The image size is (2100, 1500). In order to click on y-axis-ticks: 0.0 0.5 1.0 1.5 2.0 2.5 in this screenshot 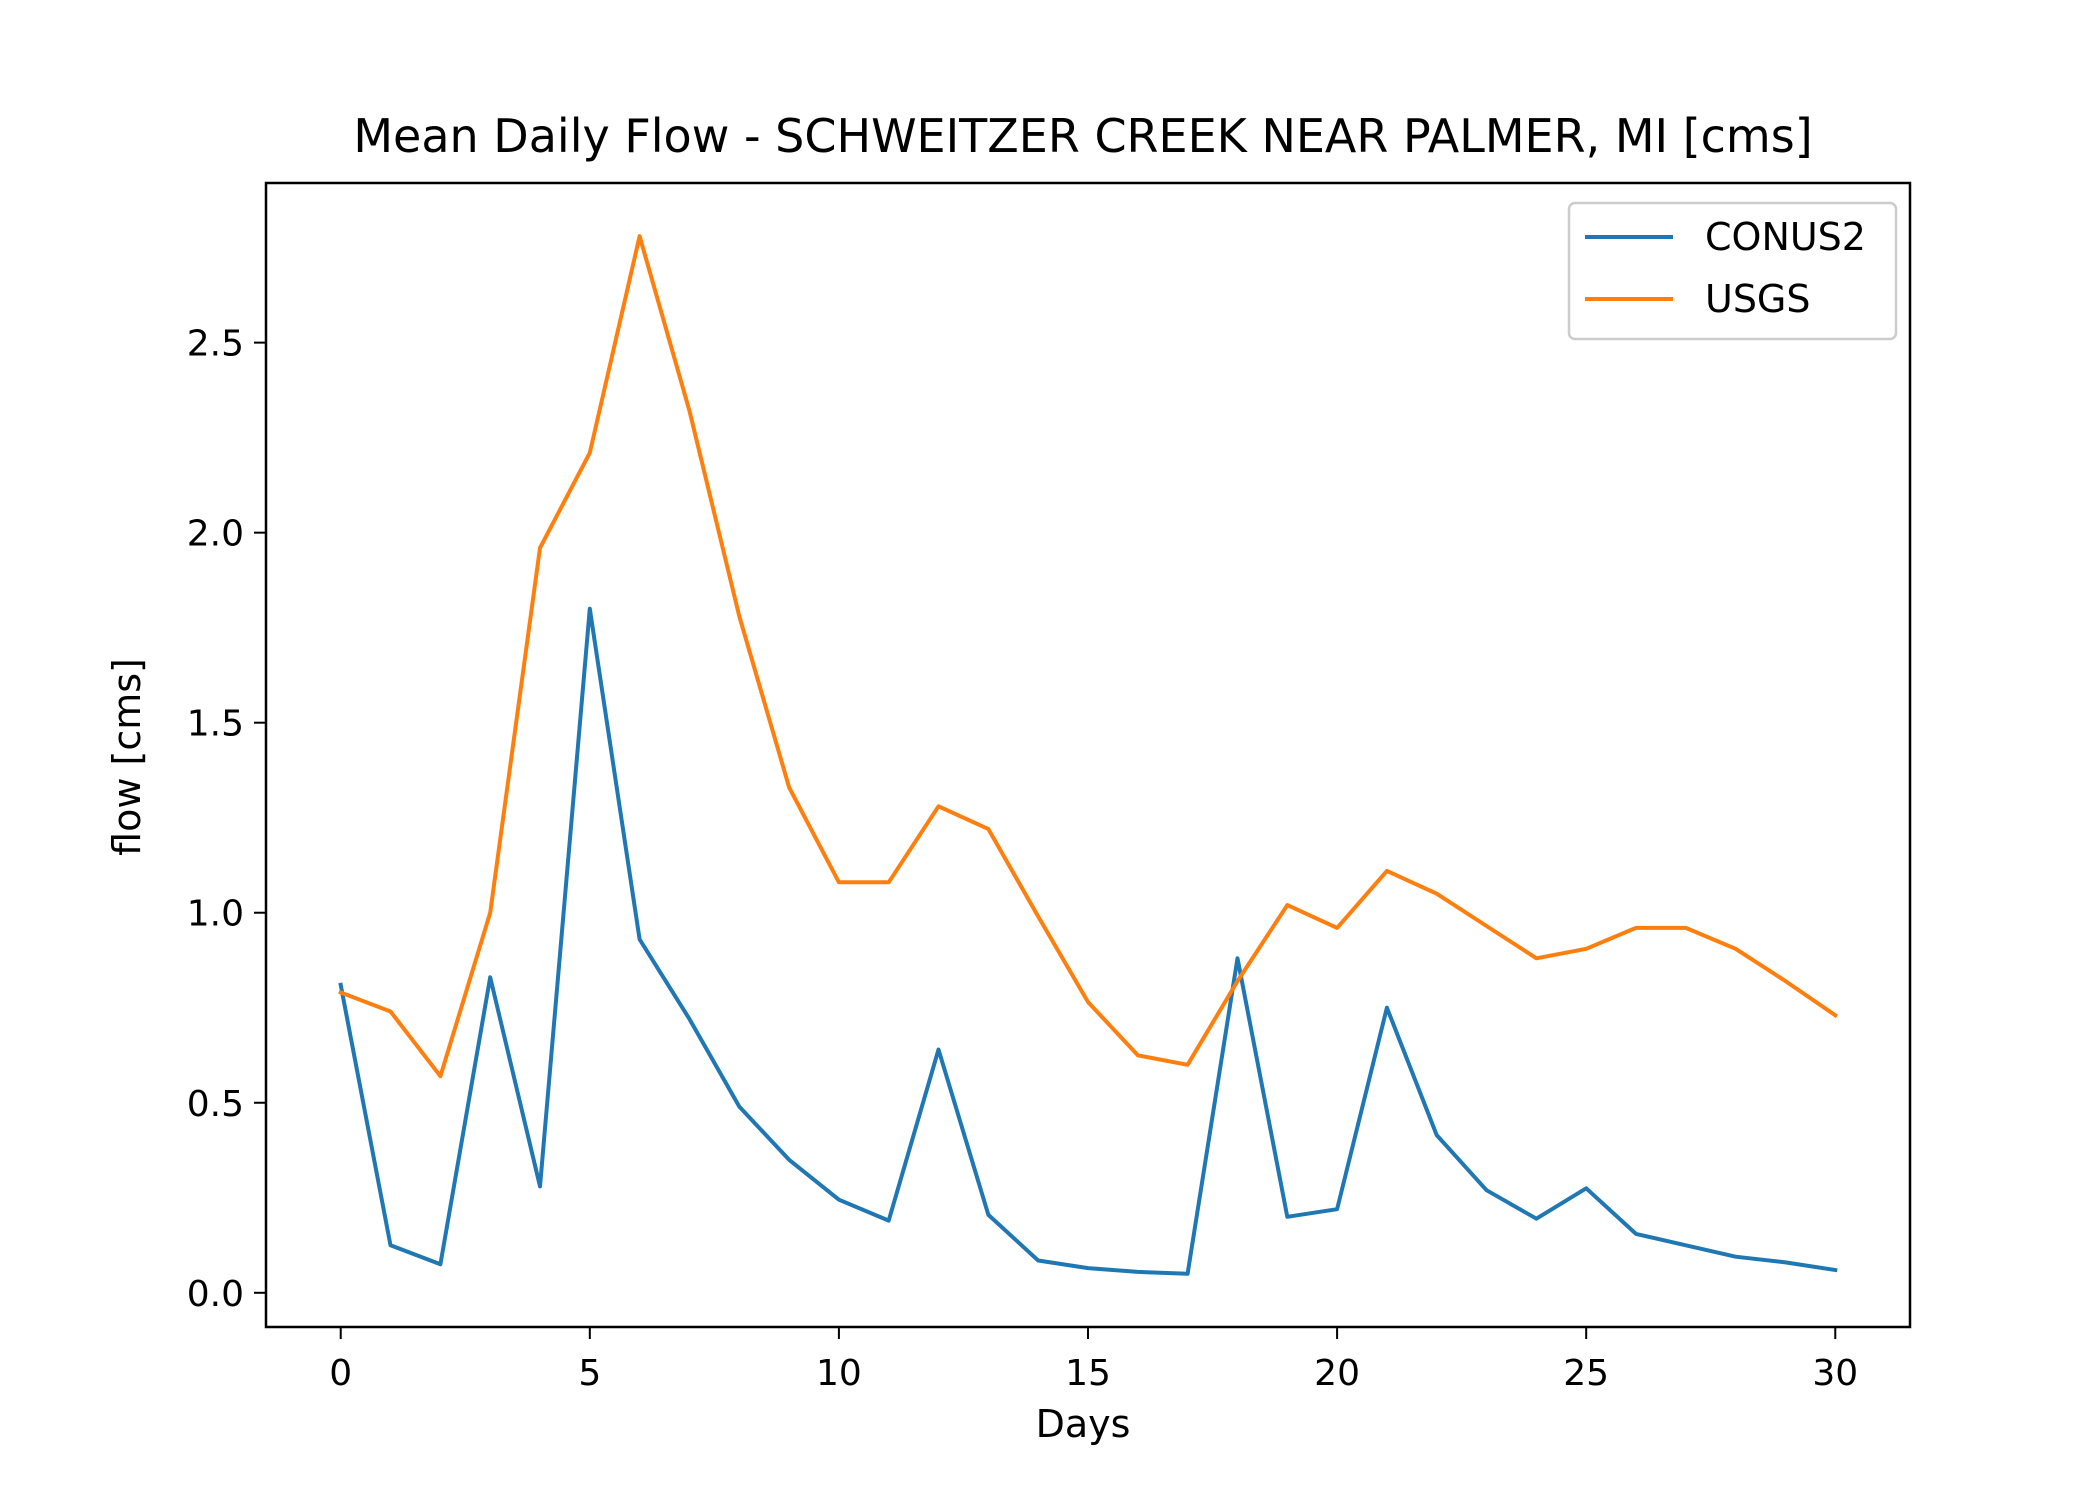, I will do `click(226, 819)`.